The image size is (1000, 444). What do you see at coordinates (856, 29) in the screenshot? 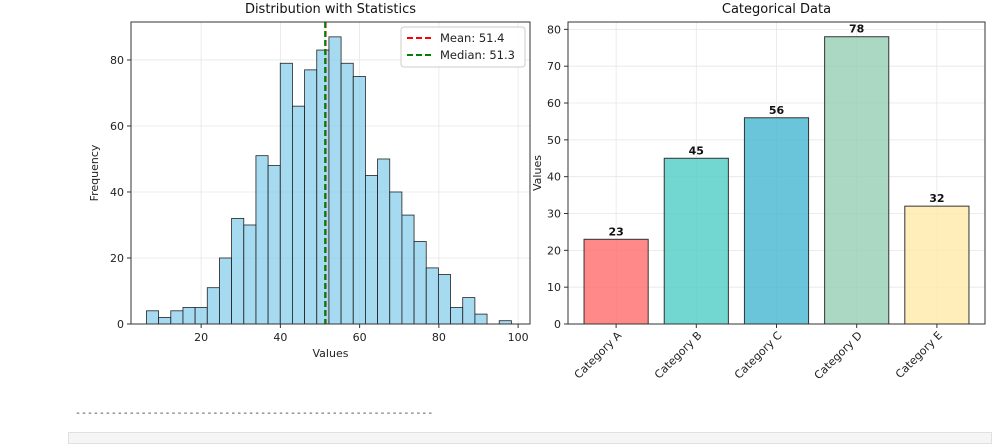
I see `bar-value-label: 78` at bounding box center [856, 29].